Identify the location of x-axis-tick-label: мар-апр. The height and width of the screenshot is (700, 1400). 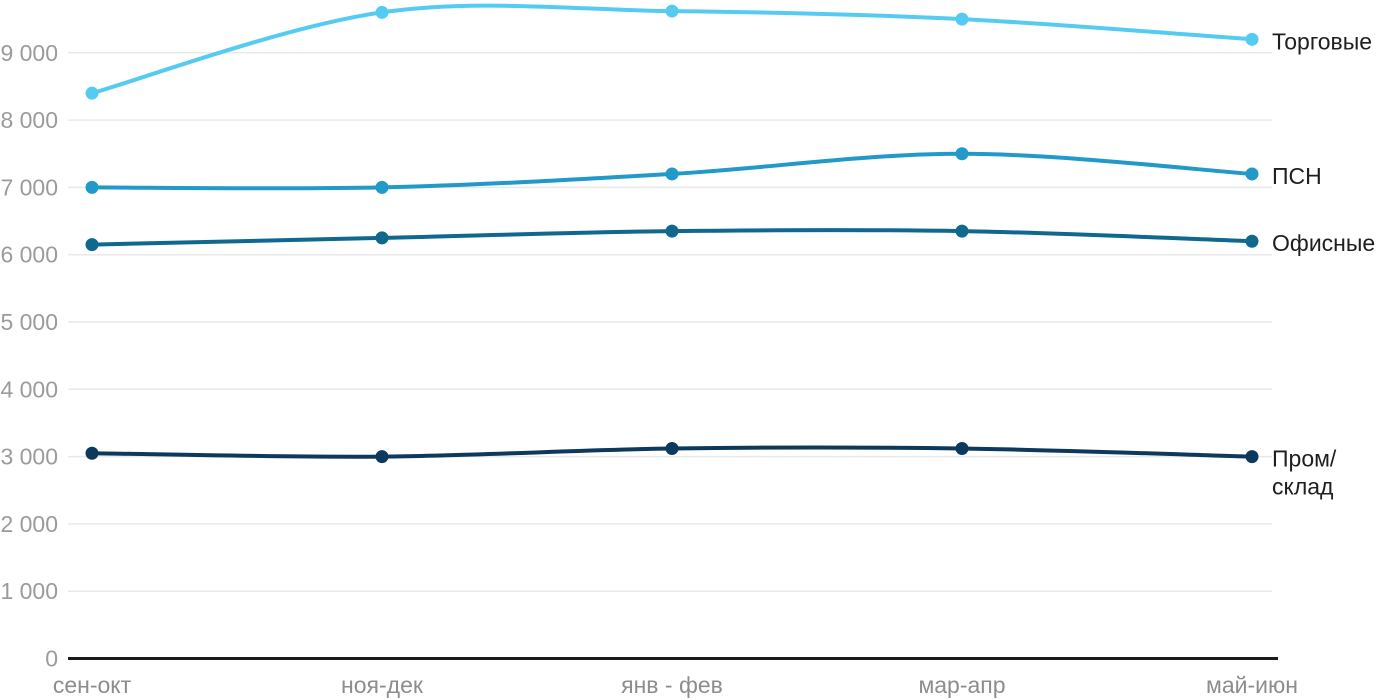
(961, 685).